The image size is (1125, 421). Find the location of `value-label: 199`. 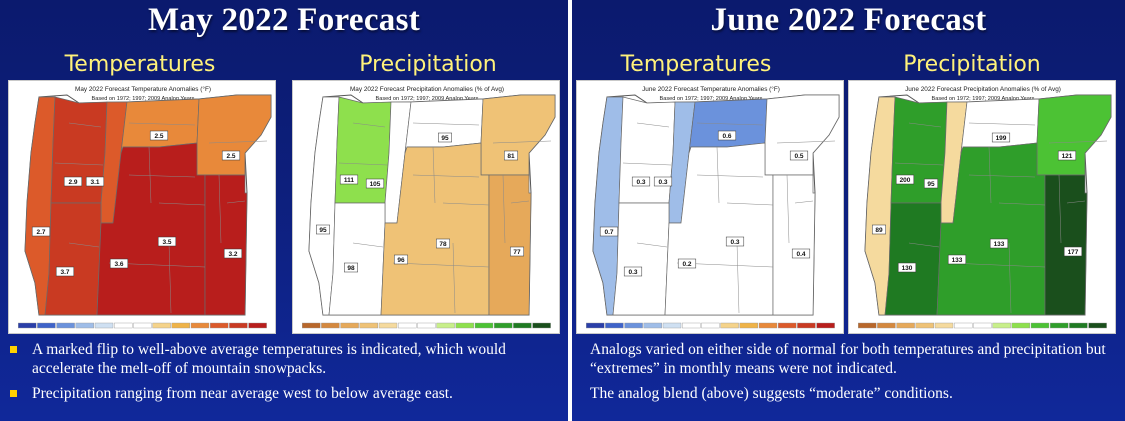

value-label: 199 is located at coordinates (1001, 138).